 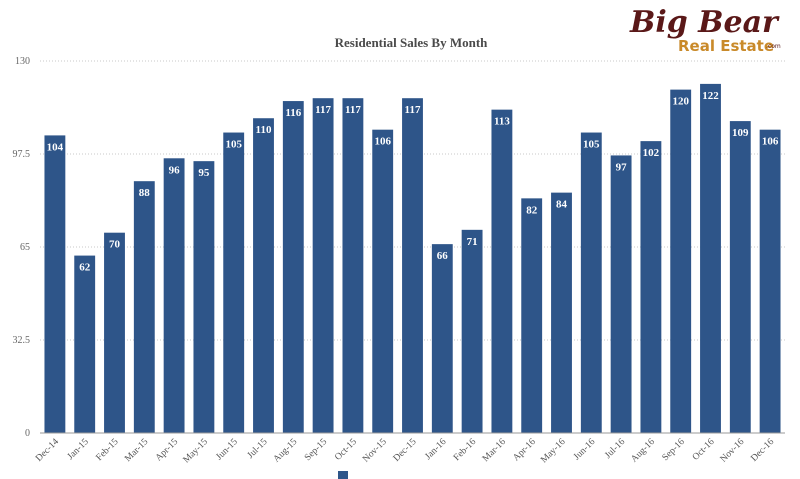 What do you see at coordinates (740, 133) in the screenshot?
I see `bar-value-label: 109` at bounding box center [740, 133].